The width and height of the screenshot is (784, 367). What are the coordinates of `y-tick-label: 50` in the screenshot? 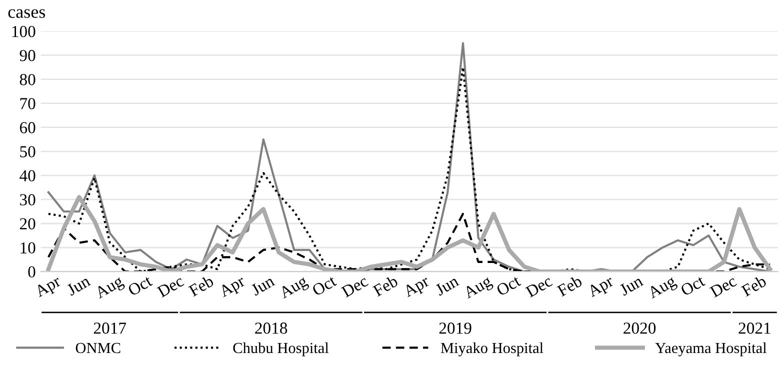 It's located at (28, 152).